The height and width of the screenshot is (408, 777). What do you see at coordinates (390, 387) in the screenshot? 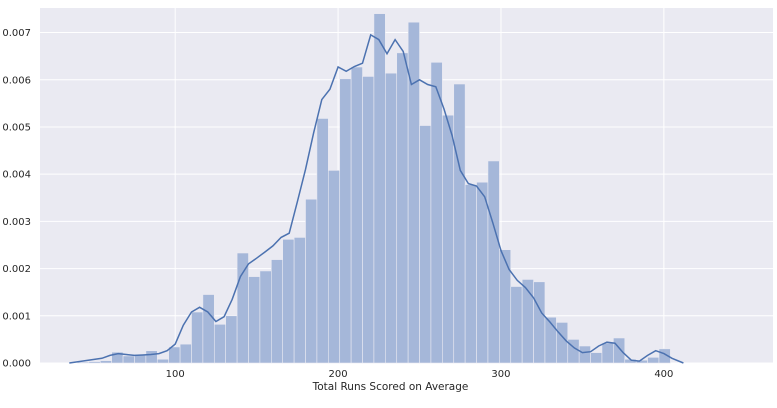
I see `x-axis-label: Total Runs Scored on Average` at bounding box center [390, 387].